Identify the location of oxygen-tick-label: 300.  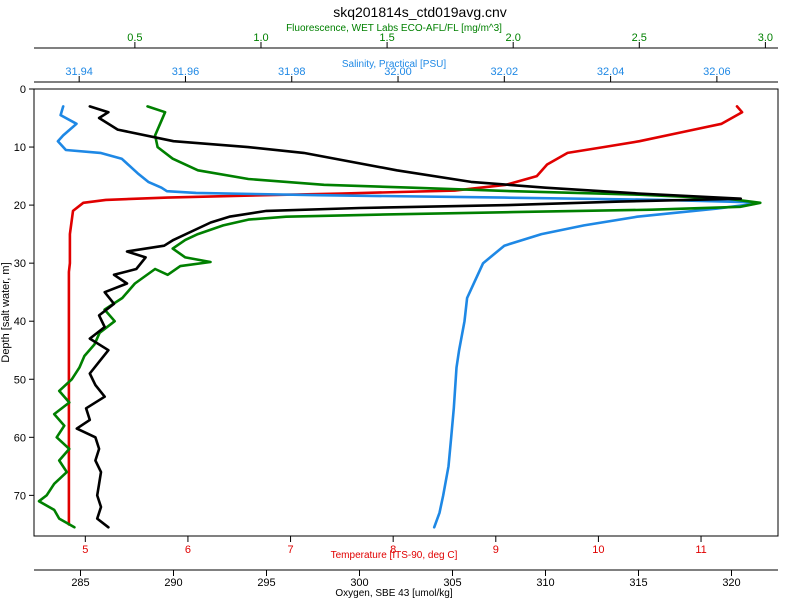
(359, 583).